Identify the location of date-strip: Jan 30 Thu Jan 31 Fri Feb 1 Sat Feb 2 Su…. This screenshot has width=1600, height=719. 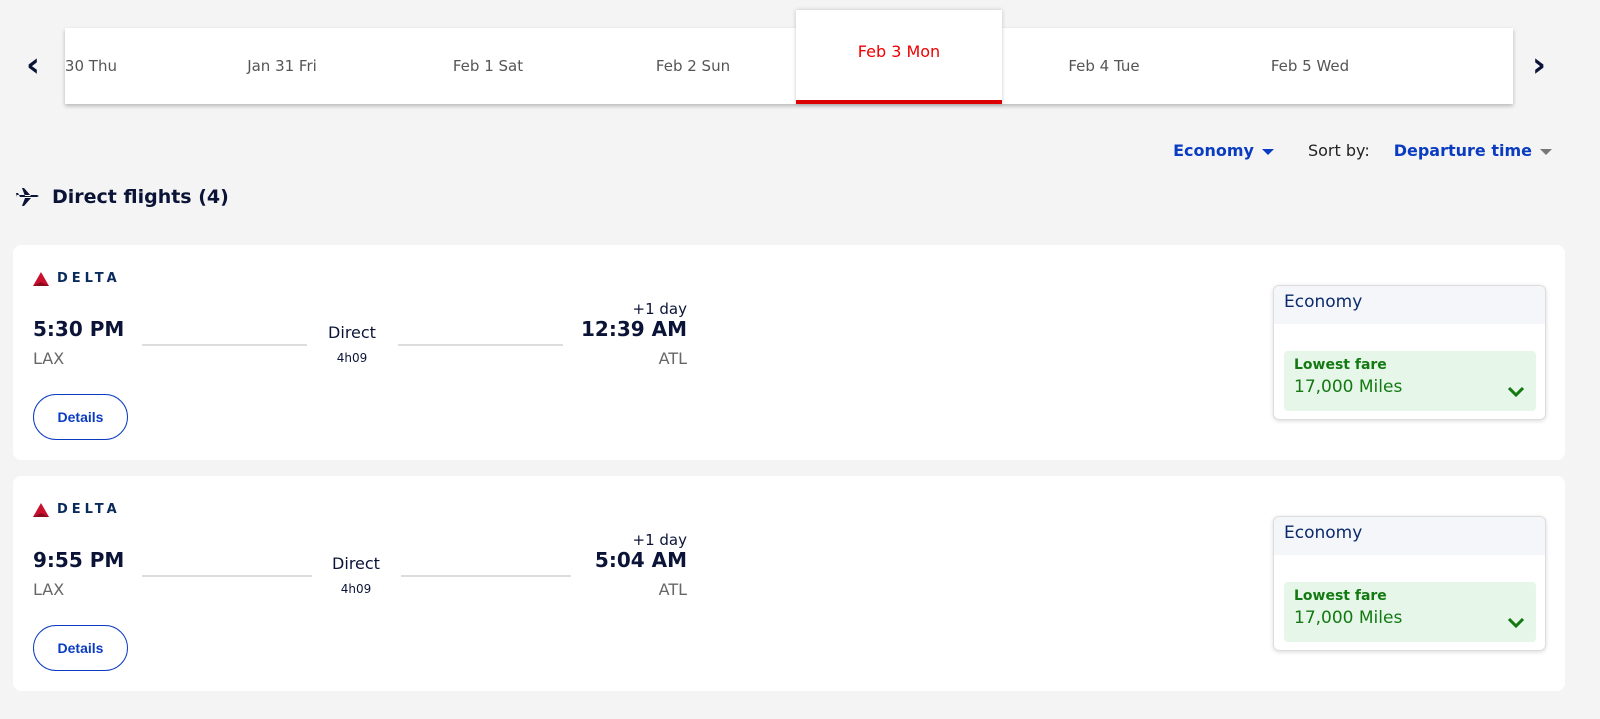
(789, 66).